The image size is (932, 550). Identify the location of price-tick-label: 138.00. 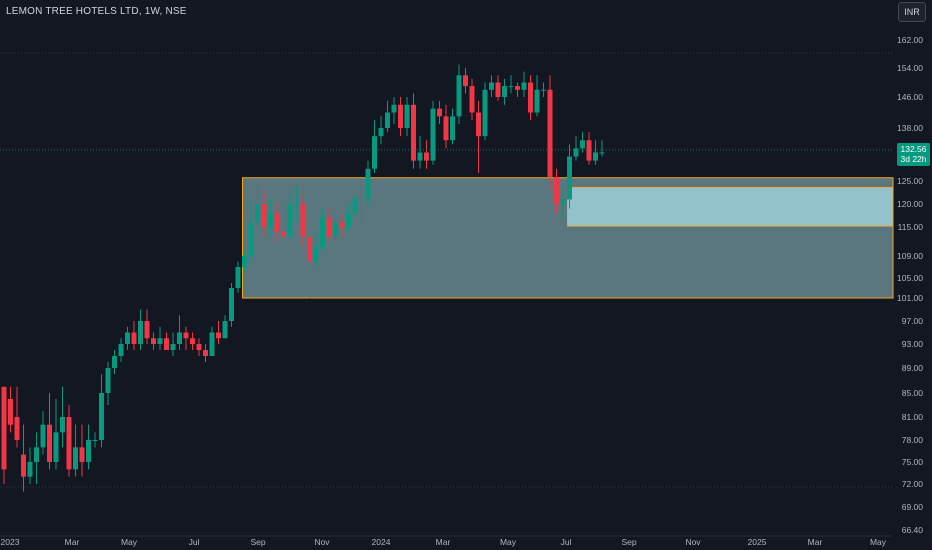
(910, 128).